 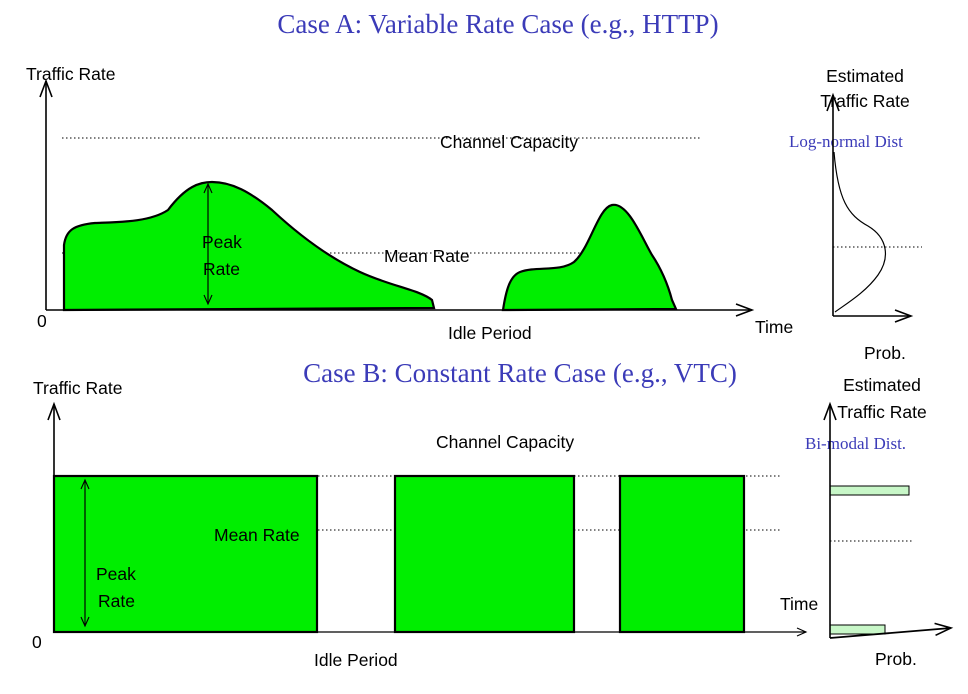 What do you see at coordinates (520, 373) in the screenshot?
I see `case-b-title: Case B: Constant Rate Case (e.g., VTC)` at bounding box center [520, 373].